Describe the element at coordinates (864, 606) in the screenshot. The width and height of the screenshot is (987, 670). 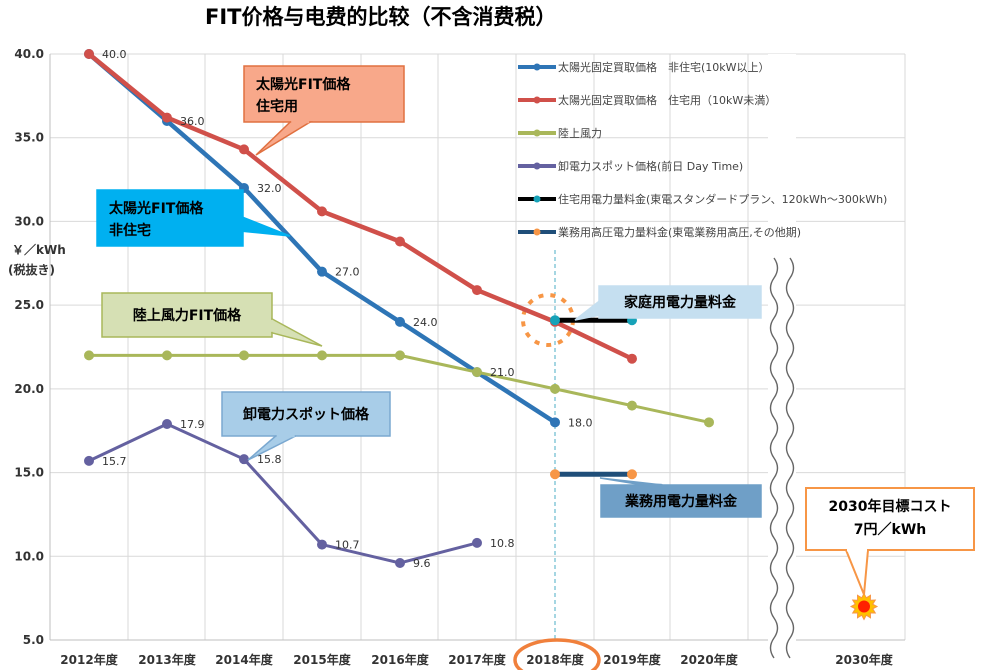
I see `target-point` at that location.